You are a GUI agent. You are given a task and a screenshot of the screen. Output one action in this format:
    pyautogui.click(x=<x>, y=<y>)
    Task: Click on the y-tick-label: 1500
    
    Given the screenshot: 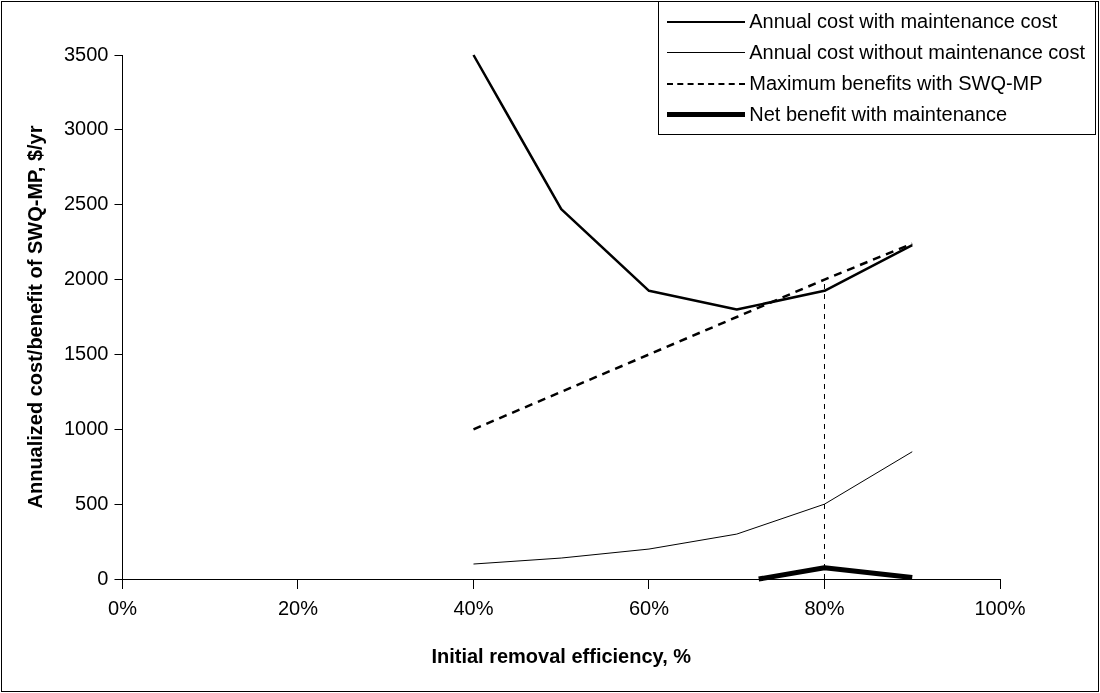 What is the action you would take?
    pyautogui.click(x=86, y=352)
    